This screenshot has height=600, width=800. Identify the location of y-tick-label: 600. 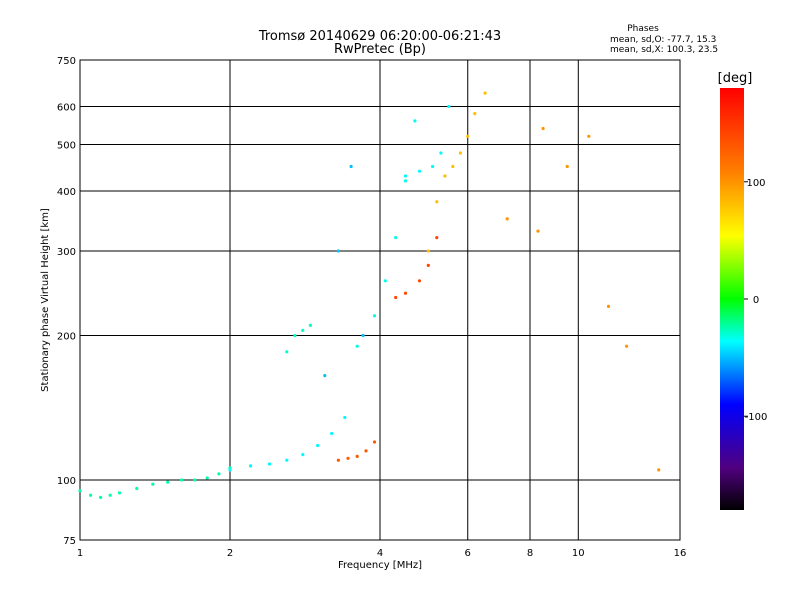
(66, 108).